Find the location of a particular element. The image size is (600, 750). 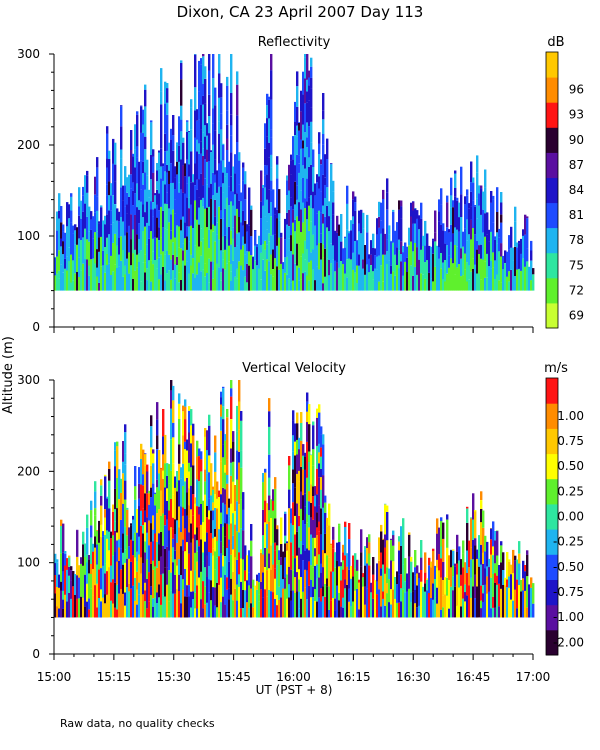

y-tick-label: 0 is located at coordinates (36, 654).